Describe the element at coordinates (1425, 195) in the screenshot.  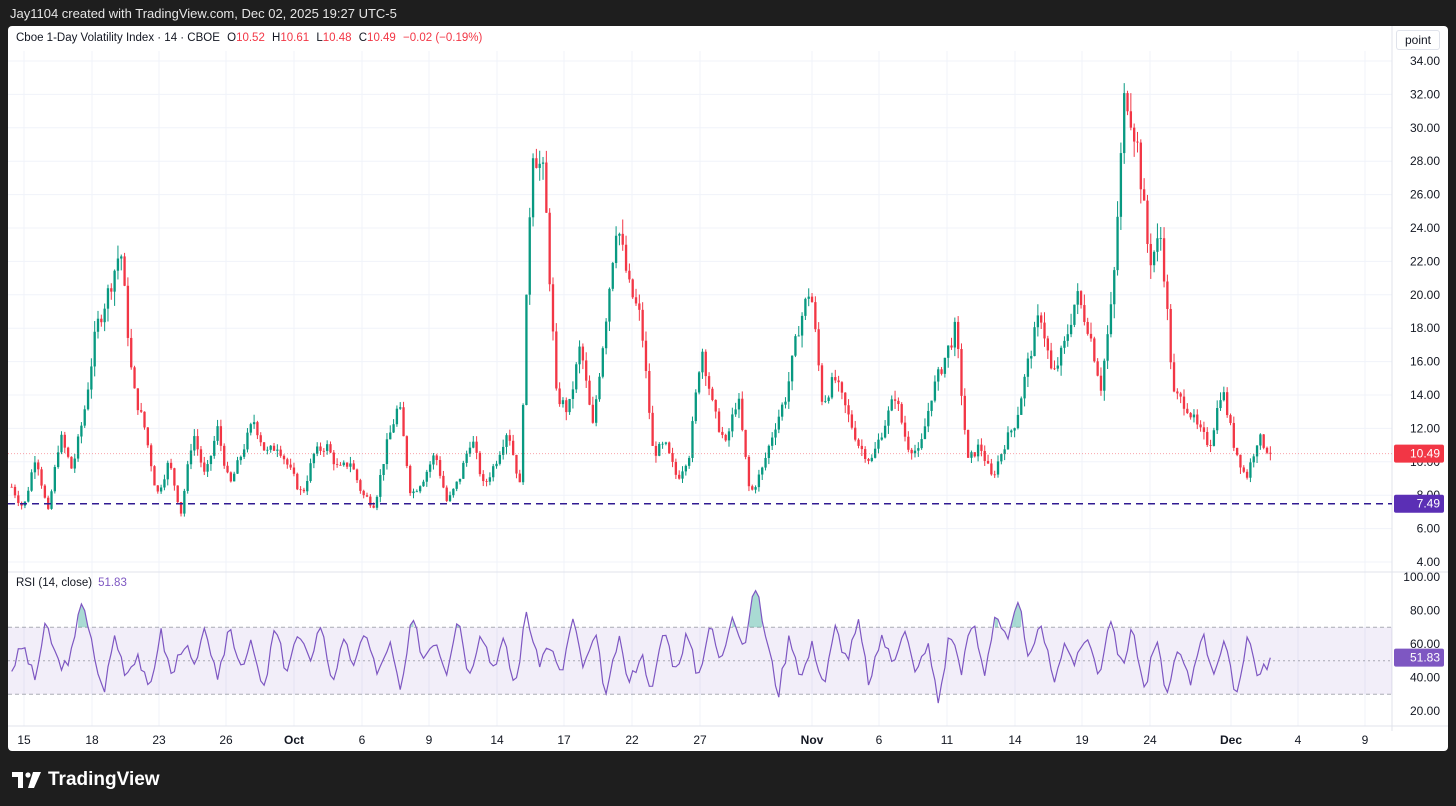
I see `price-tick-label: 26.00` at that location.